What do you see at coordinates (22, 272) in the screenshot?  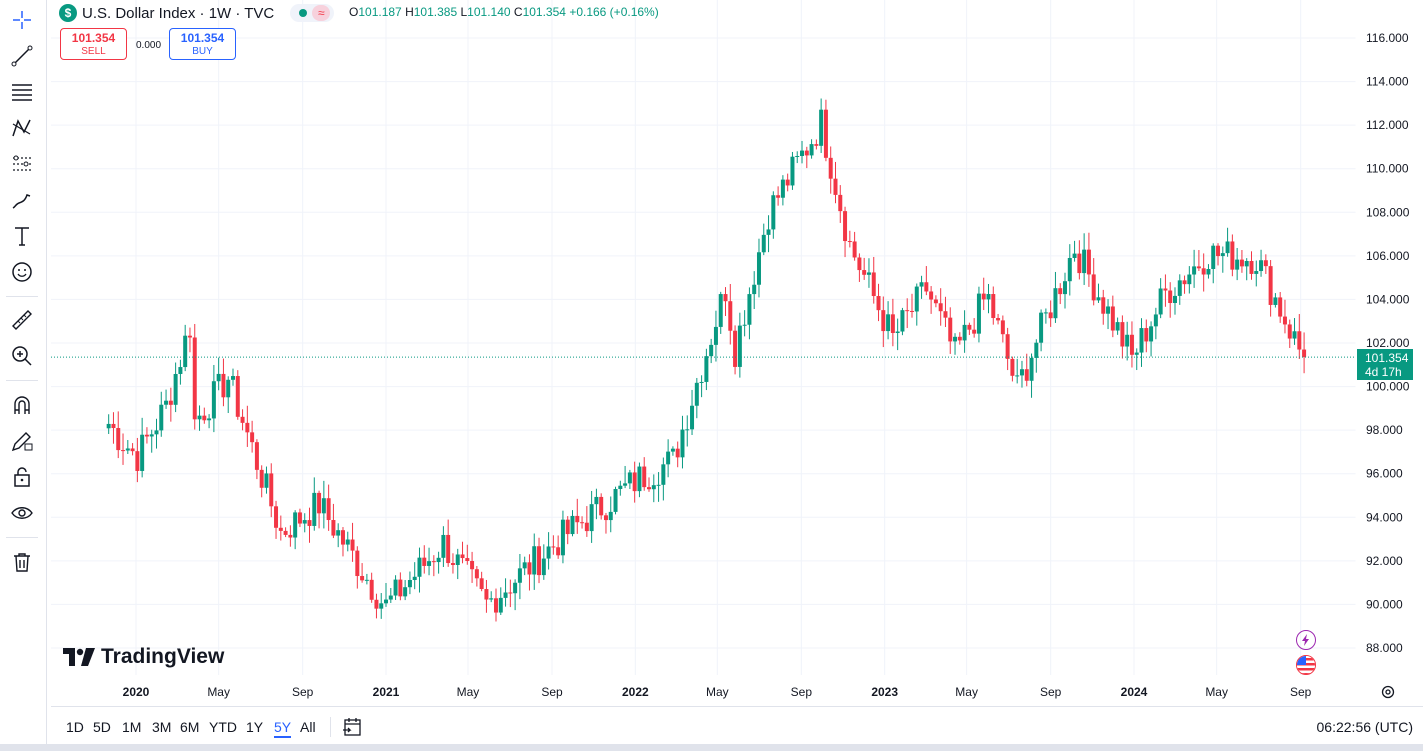 I see `emoji-icon` at bounding box center [22, 272].